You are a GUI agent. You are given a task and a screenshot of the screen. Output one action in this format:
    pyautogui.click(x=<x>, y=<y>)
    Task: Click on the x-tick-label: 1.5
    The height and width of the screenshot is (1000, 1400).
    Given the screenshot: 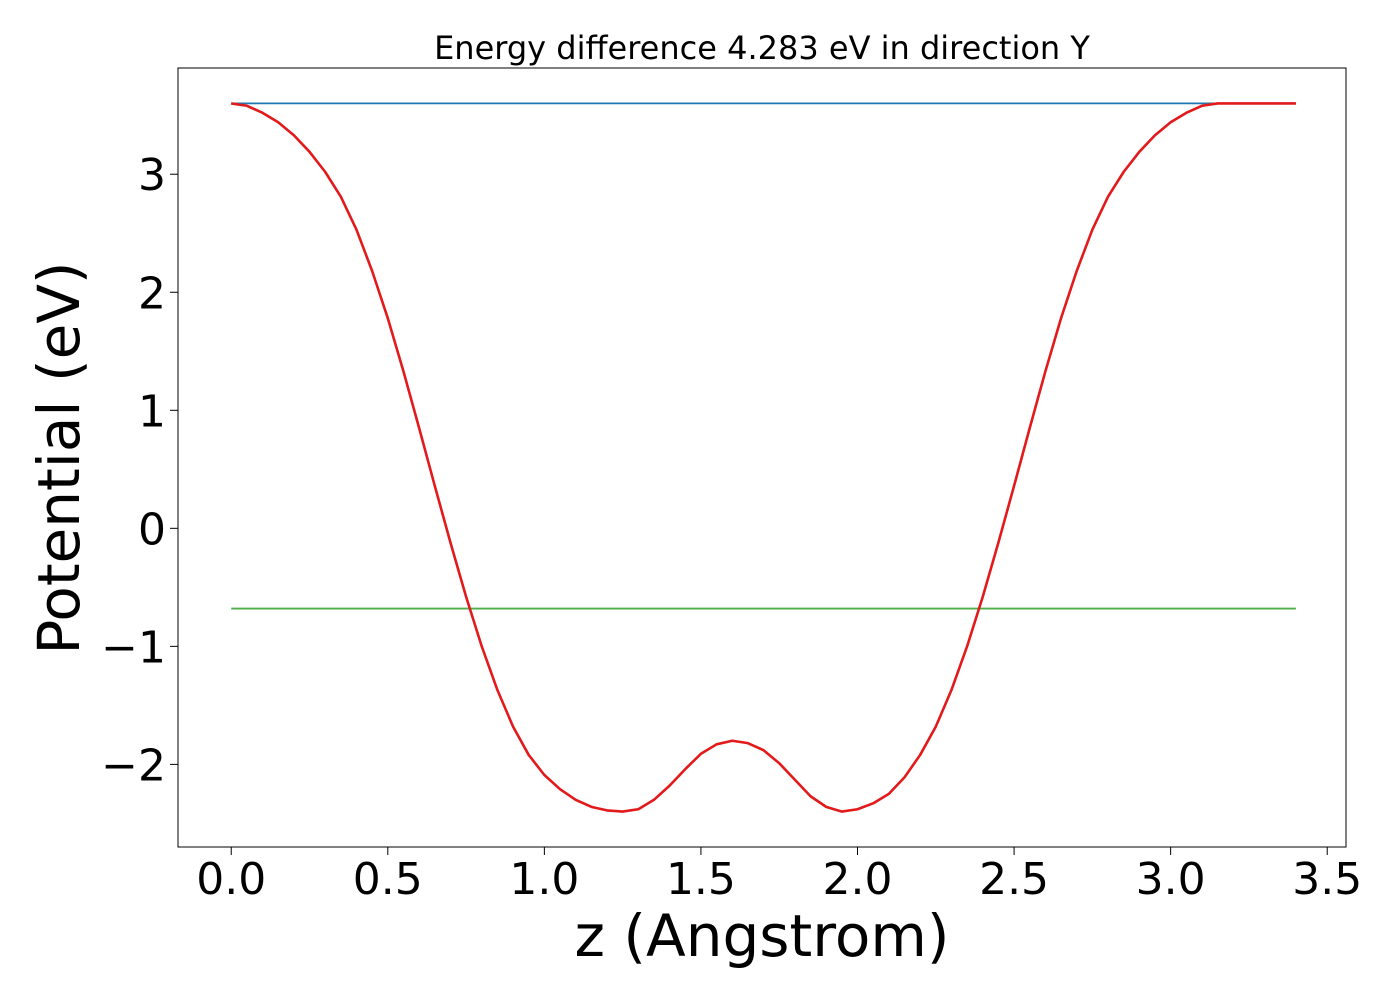 What is the action you would take?
    pyautogui.click(x=701, y=879)
    